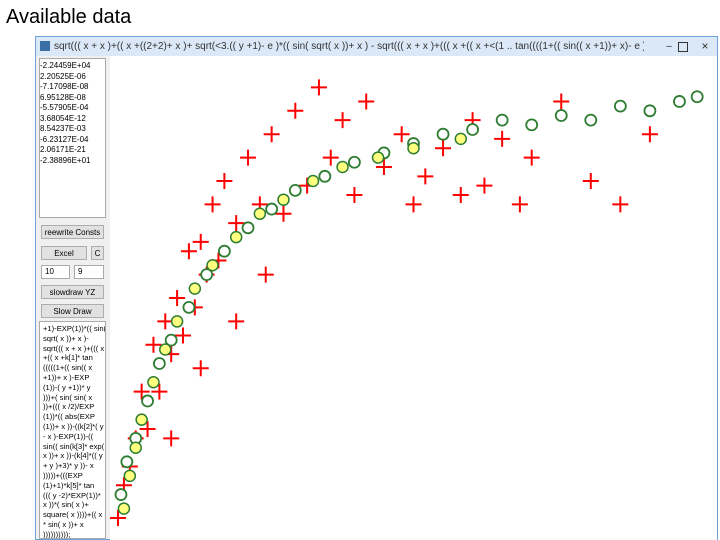  Describe the element at coordinates (89, 272) in the screenshot. I see `spinner: 9` at that location.